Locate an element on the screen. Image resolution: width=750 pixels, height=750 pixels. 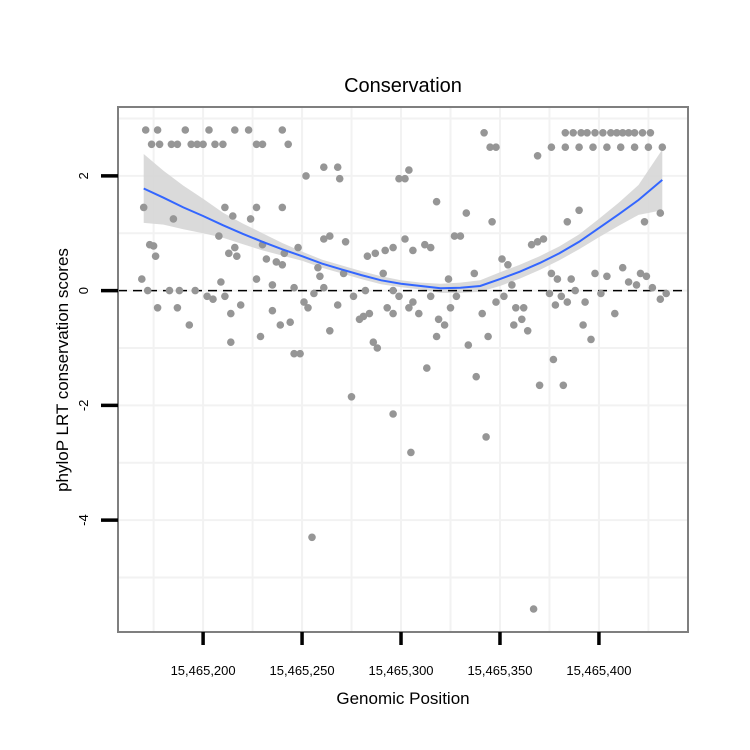
confidence-band-area is located at coordinates (403, 221).